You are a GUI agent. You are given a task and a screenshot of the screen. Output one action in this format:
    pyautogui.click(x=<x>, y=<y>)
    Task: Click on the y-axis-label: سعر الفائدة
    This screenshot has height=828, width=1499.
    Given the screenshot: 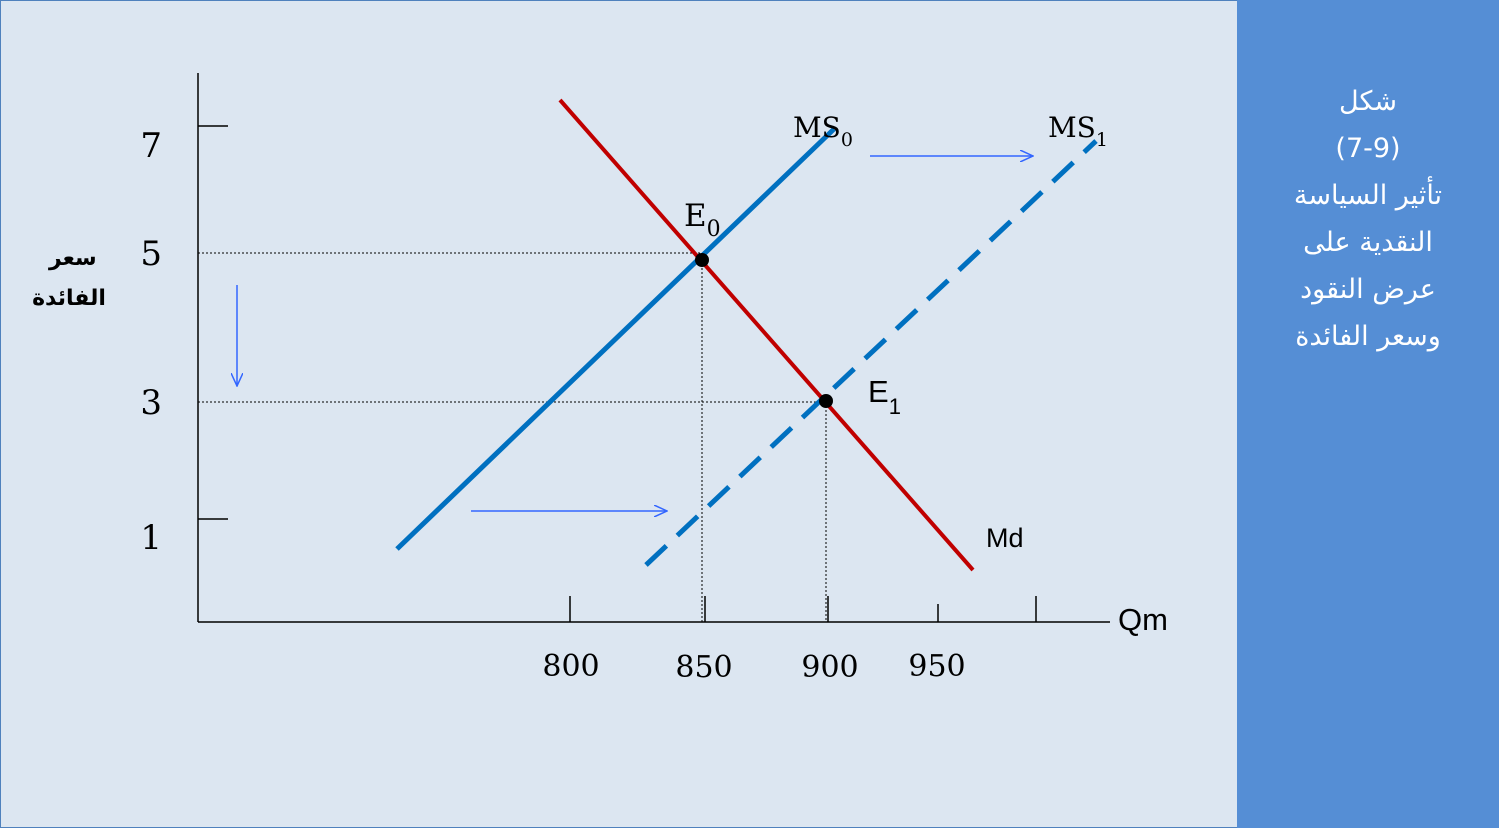 What is the action you would take?
    pyautogui.click(x=69, y=278)
    